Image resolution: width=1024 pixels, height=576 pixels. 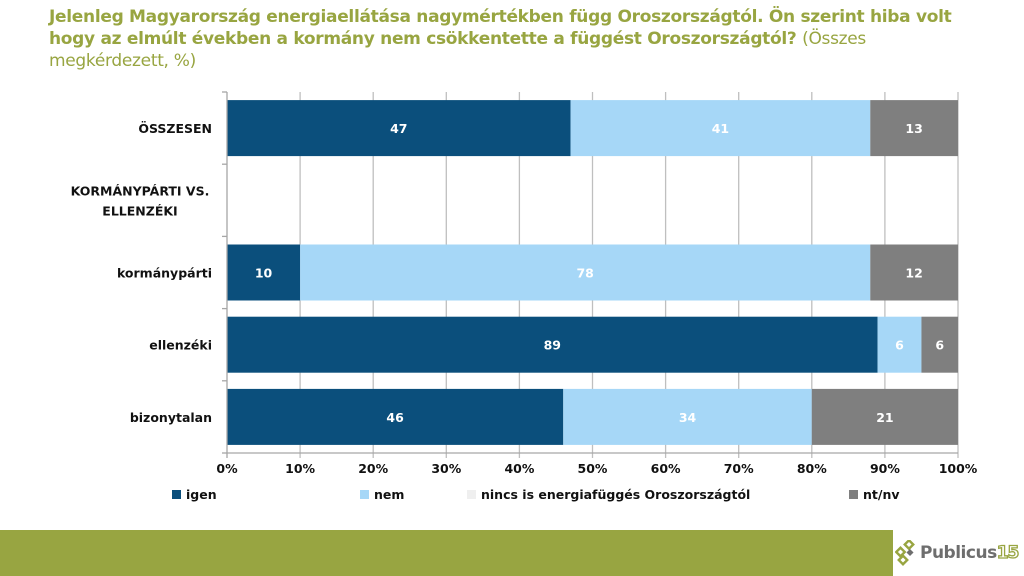 What do you see at coordinates (364, 494) in the screenshot?
I see `legend-swatch-nem` at bounding box center [364, 494].